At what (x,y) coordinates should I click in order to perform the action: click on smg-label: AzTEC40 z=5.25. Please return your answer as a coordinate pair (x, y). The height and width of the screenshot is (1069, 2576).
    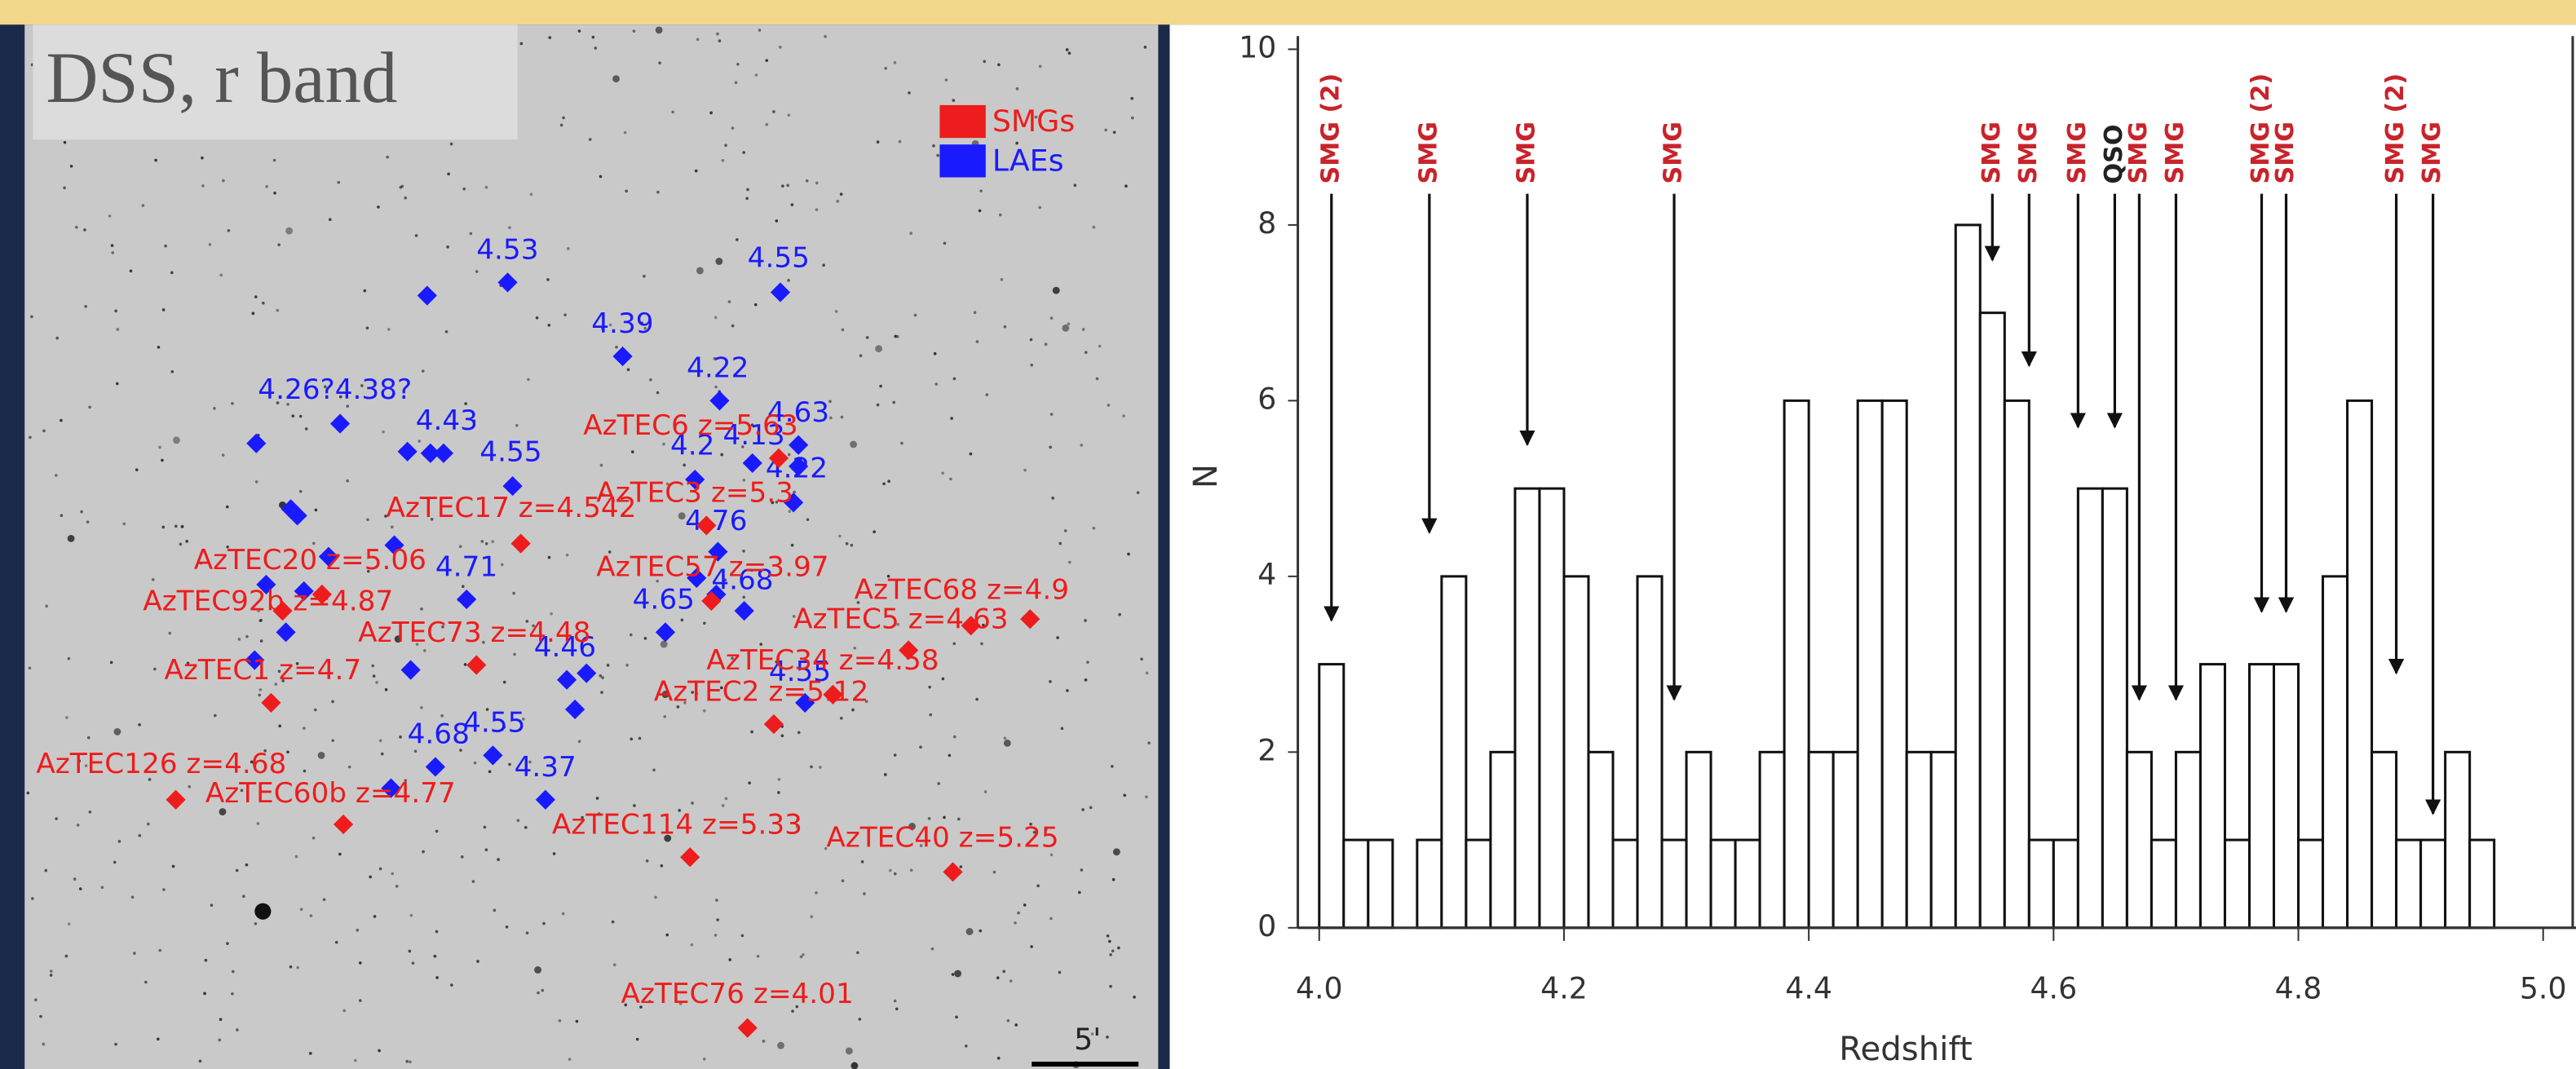
    Looking at the image, I should click on (942, 838).